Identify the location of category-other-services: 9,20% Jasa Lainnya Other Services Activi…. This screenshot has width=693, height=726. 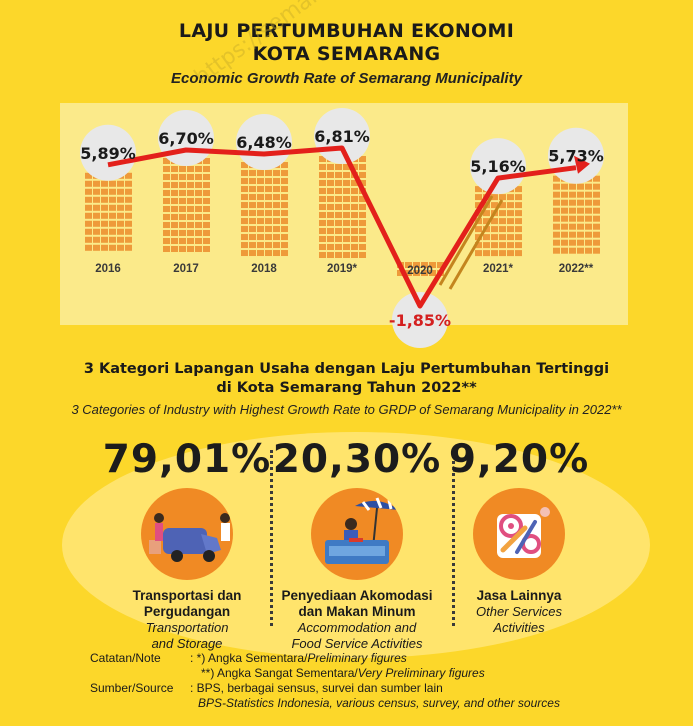
(519, 537).